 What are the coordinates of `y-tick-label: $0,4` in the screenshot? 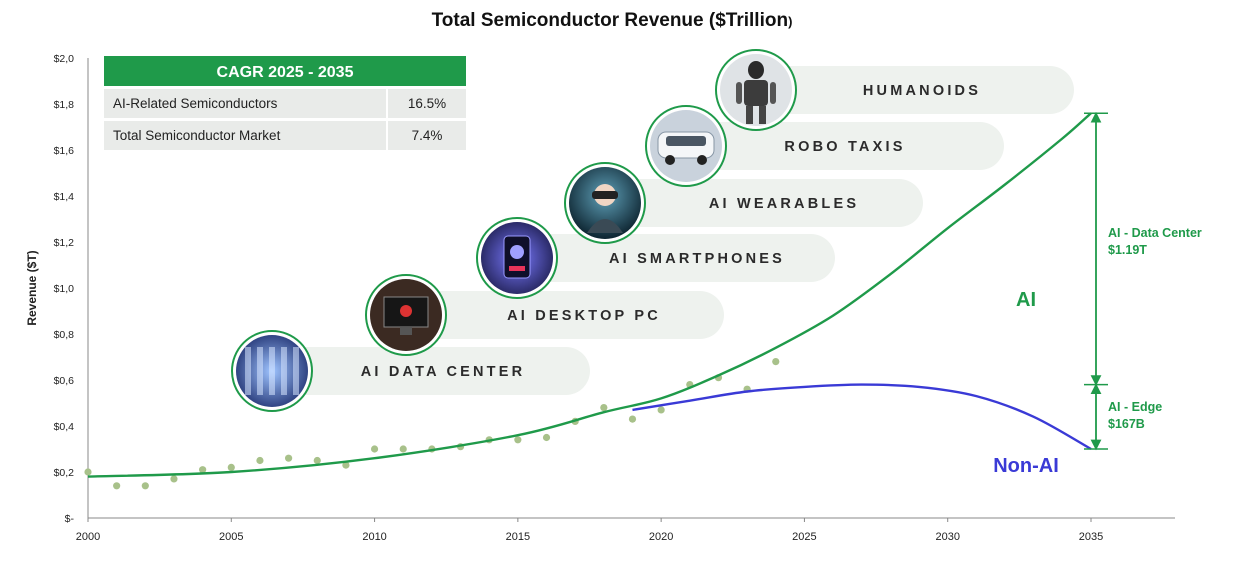 It's located at (64, 427).